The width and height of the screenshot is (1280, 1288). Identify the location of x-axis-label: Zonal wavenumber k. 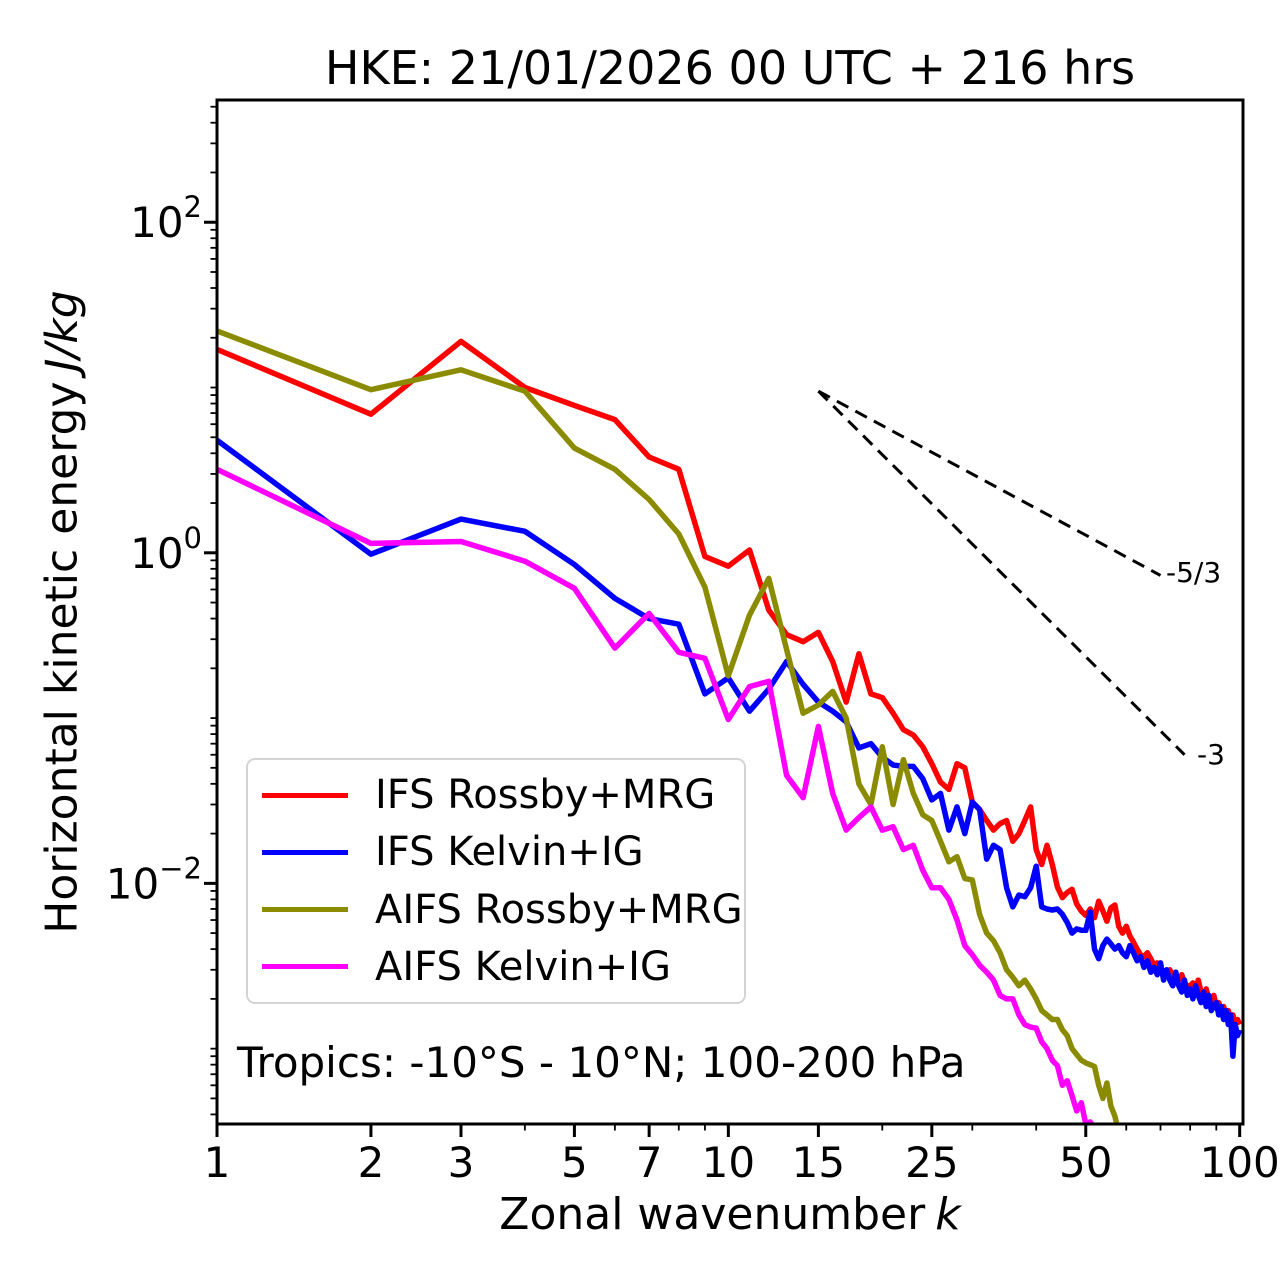
(730, 1215).